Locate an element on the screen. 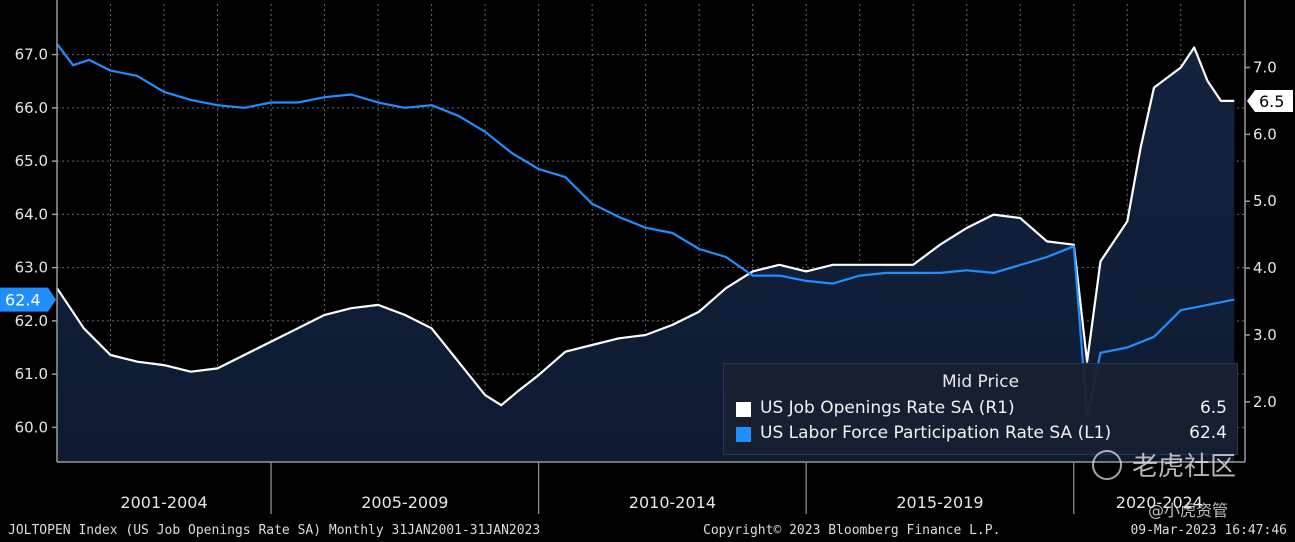 The height and width of the screenshot is (542, 1295). footer-copyright: Copyright© 2023 Bloomberg Finance L.P. is located at coordinates (851, 530).